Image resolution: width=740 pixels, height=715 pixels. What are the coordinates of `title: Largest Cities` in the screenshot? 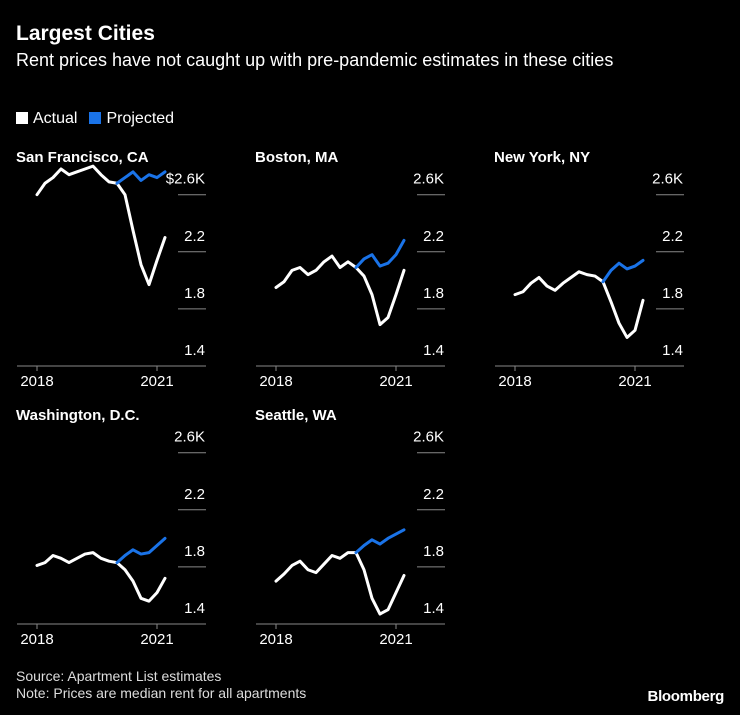 It's located at (85, 33).